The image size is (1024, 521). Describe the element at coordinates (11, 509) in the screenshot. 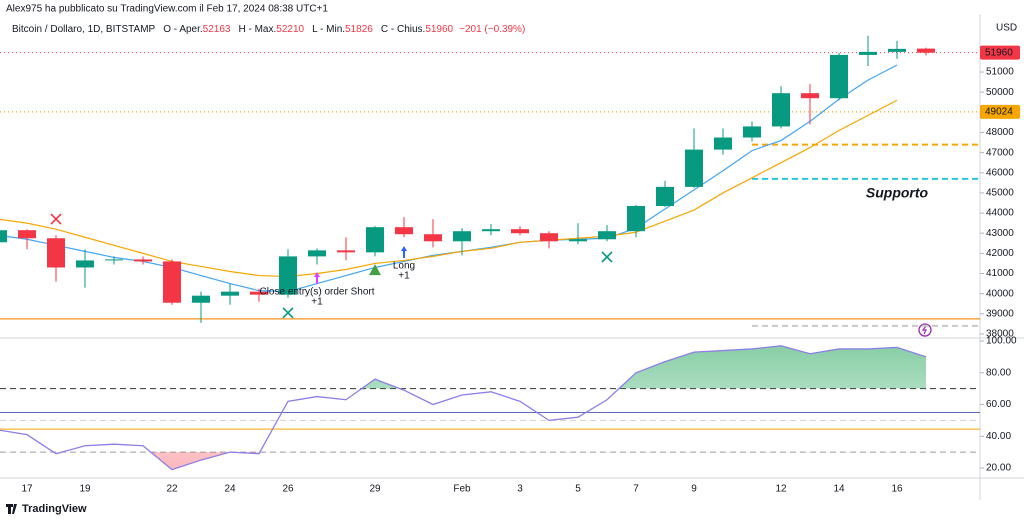

I see `logo` at that location.